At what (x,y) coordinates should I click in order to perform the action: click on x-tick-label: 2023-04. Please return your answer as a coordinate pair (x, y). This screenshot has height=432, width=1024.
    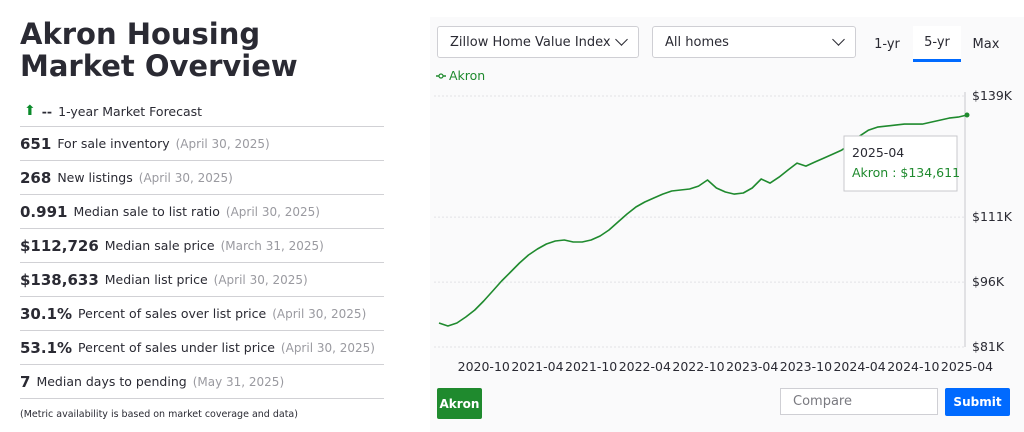
    Looking at the image, I should click on (752, 366).